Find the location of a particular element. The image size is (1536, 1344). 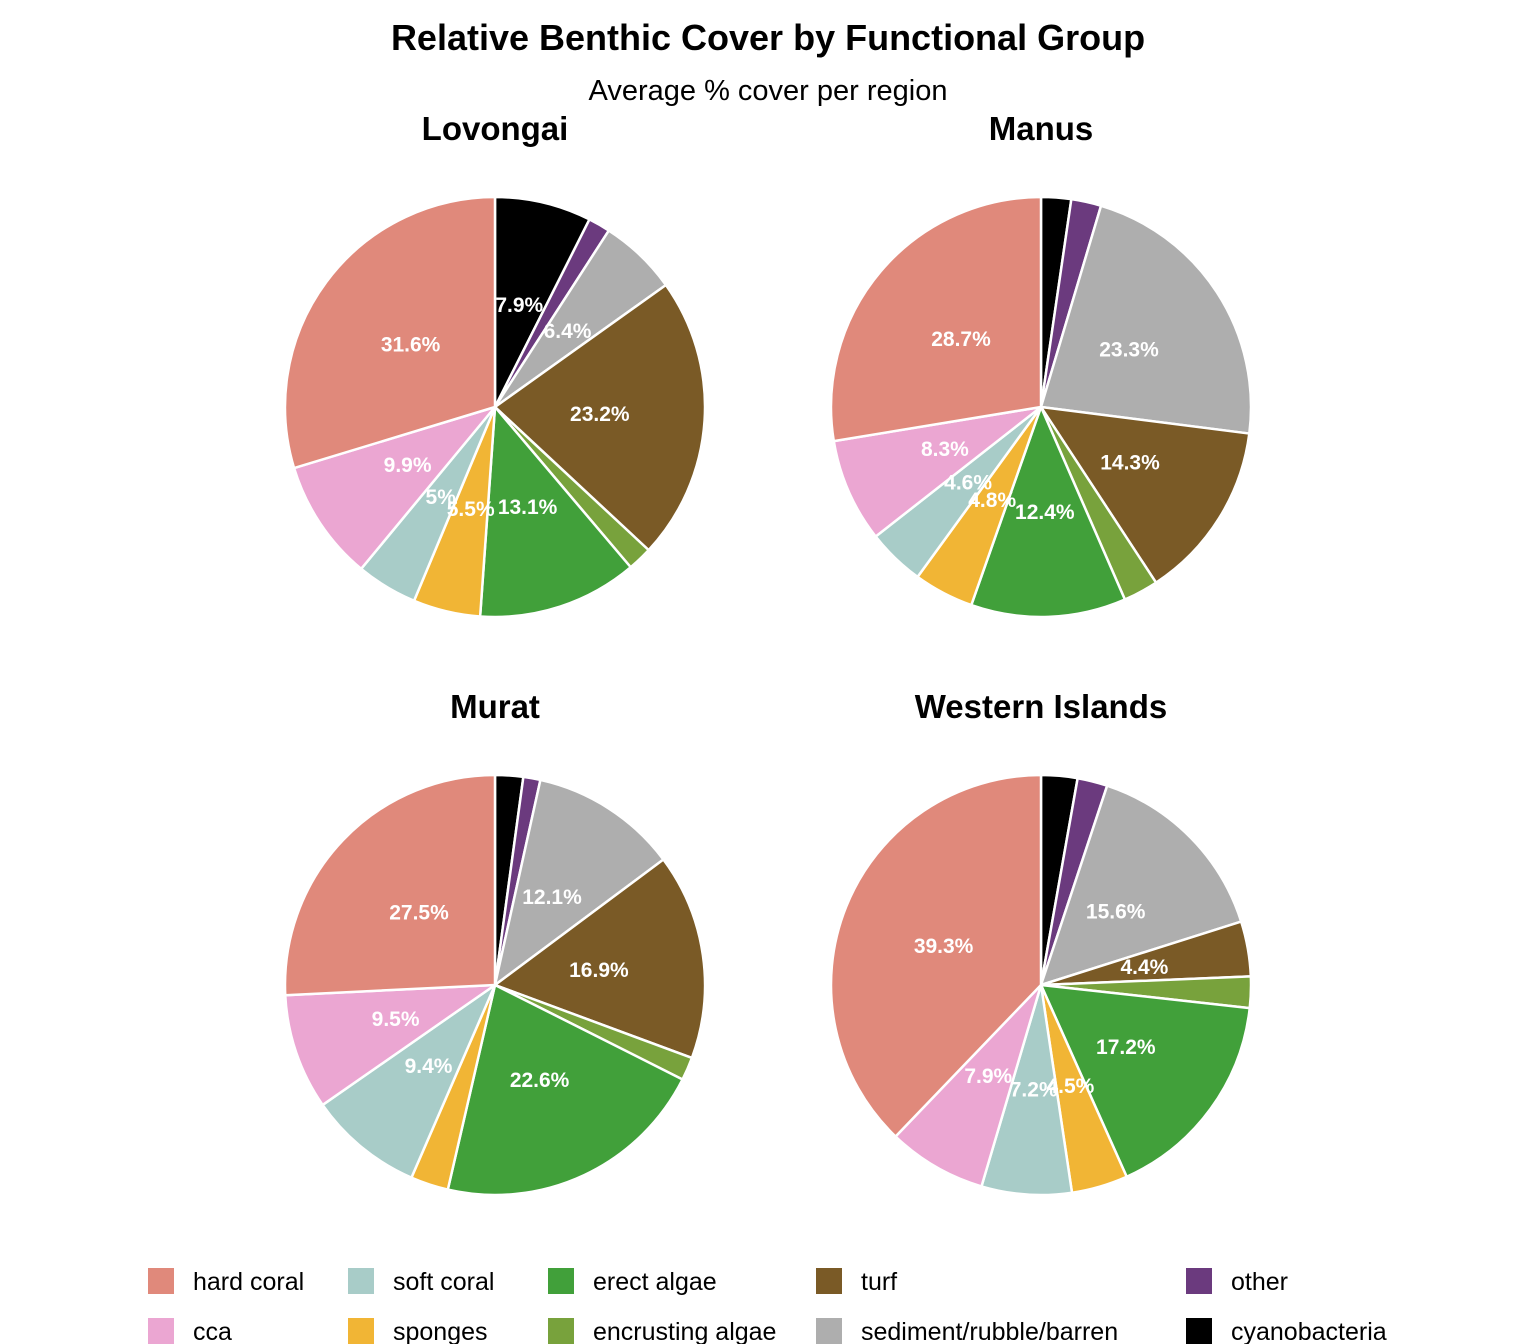

legend-item-turf: turf is located at coordinates (856, 1282).